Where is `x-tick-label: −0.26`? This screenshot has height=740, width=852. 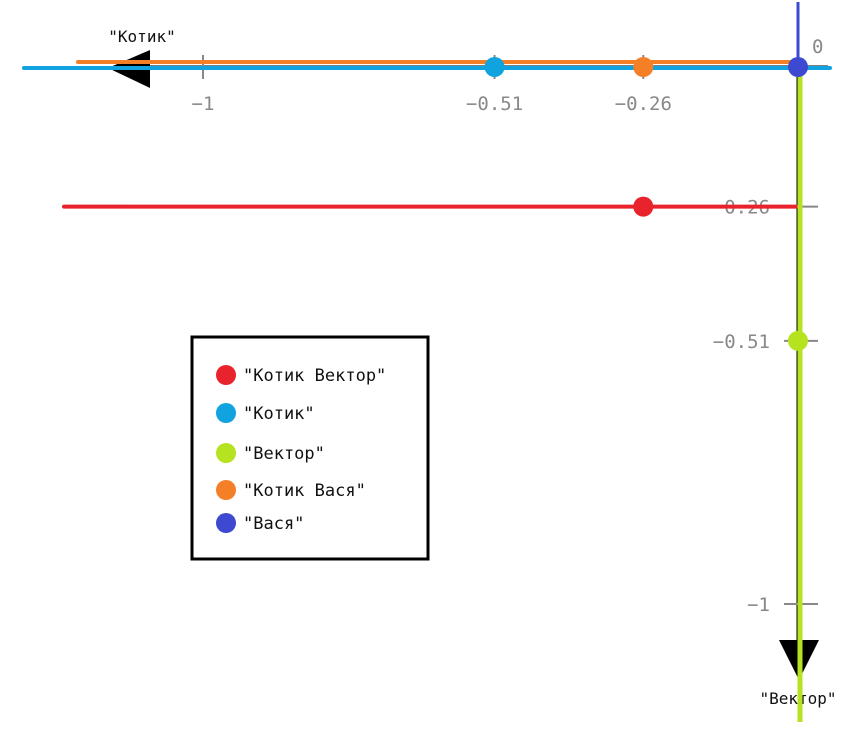 x-tick-label: −0.26 is located at coordinates (643, 104).